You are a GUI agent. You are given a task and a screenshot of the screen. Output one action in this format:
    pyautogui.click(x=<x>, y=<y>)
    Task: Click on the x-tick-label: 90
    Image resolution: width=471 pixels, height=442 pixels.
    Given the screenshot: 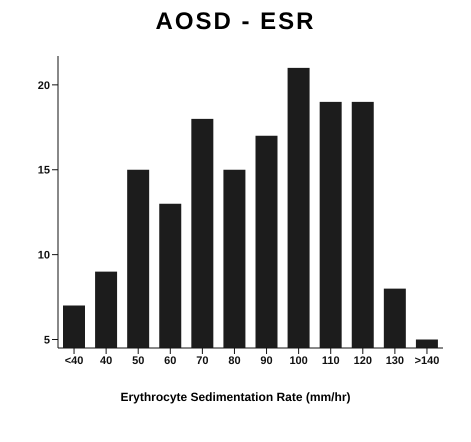 What is the action you would take?
    pyautogui.click(x=266, y=360)
    